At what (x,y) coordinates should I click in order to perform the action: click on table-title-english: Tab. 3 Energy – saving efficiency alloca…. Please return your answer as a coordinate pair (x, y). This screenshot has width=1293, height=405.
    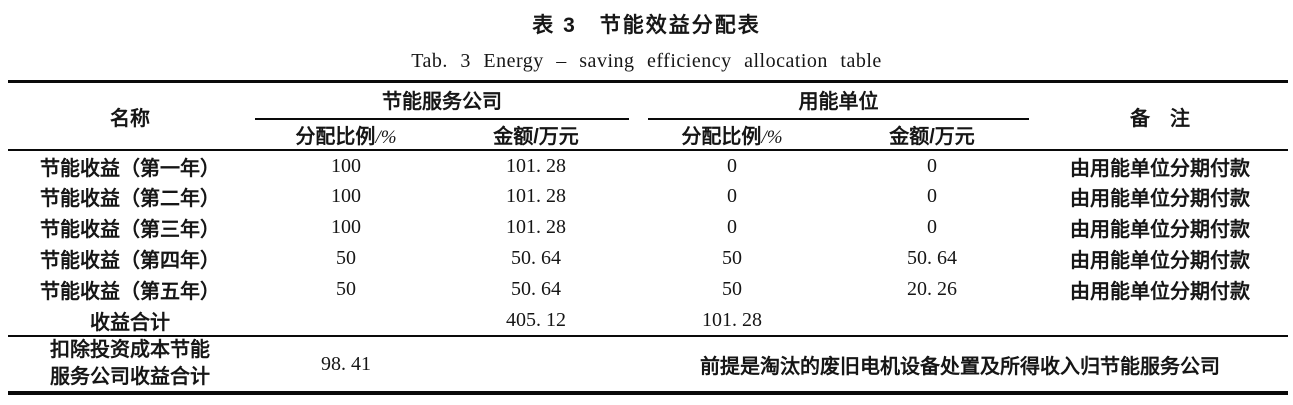
    Looking at the image, I should click on (646, 61).